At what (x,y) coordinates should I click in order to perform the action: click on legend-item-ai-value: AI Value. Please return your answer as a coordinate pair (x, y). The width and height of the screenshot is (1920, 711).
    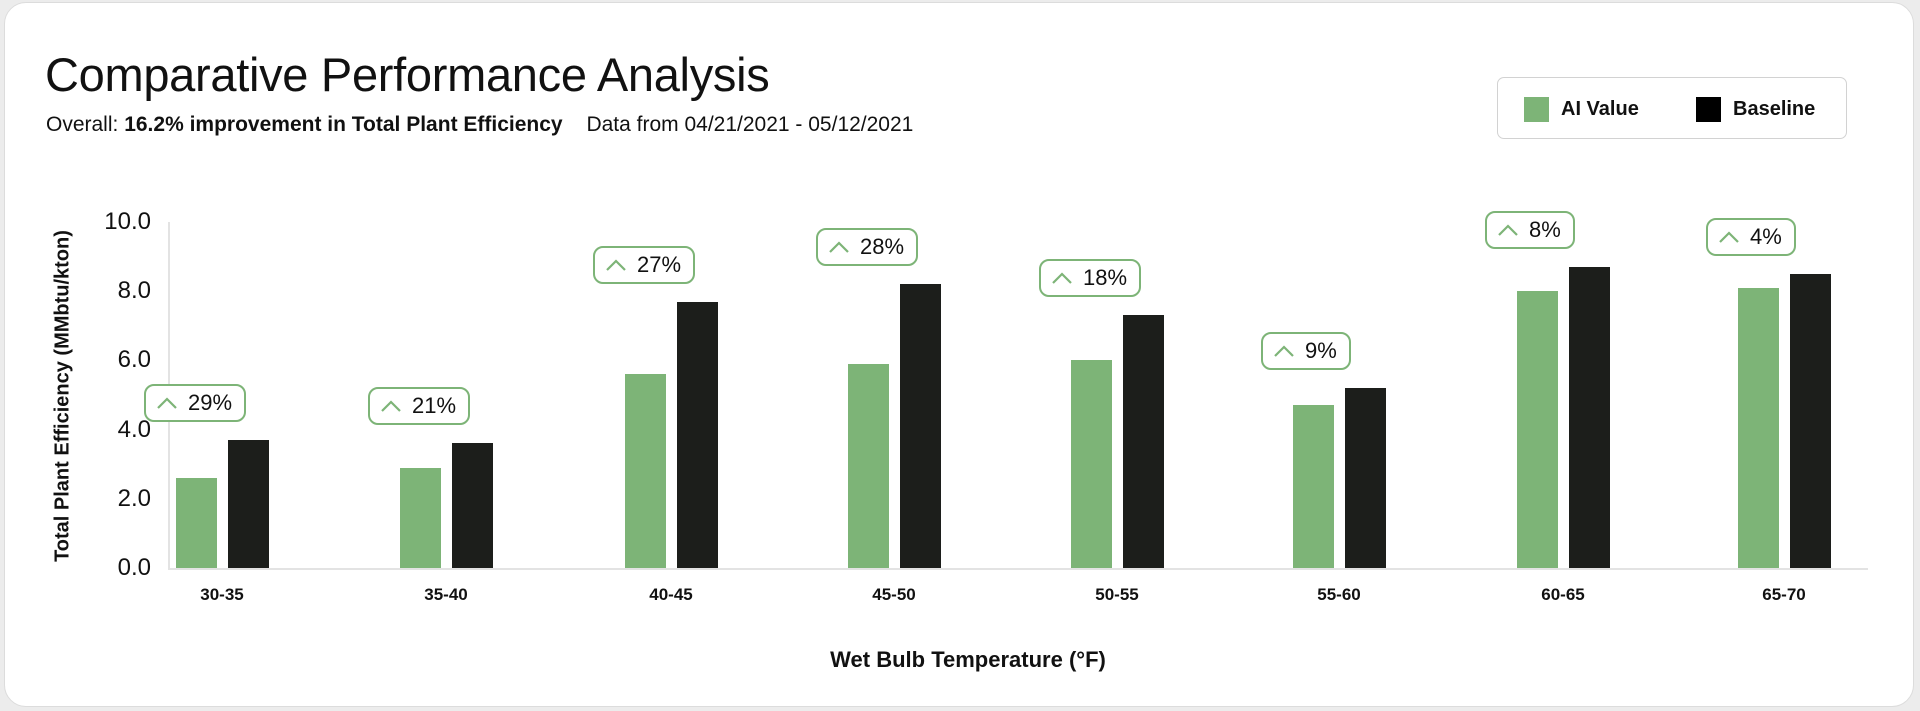
    Looking at the image, I should click on (1581, 109).